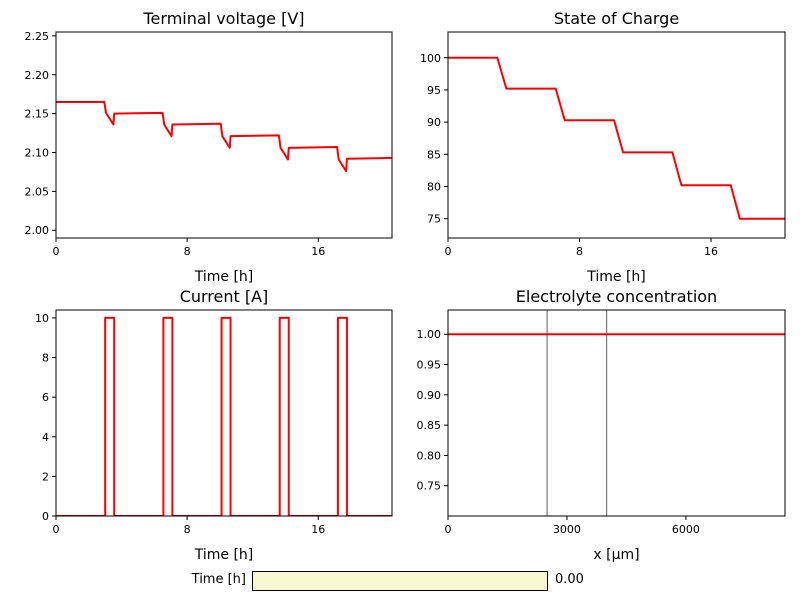 This screenshot has height=602, width=800. I want to click on voltage-x-tick-label: 0, so click(56, 251).